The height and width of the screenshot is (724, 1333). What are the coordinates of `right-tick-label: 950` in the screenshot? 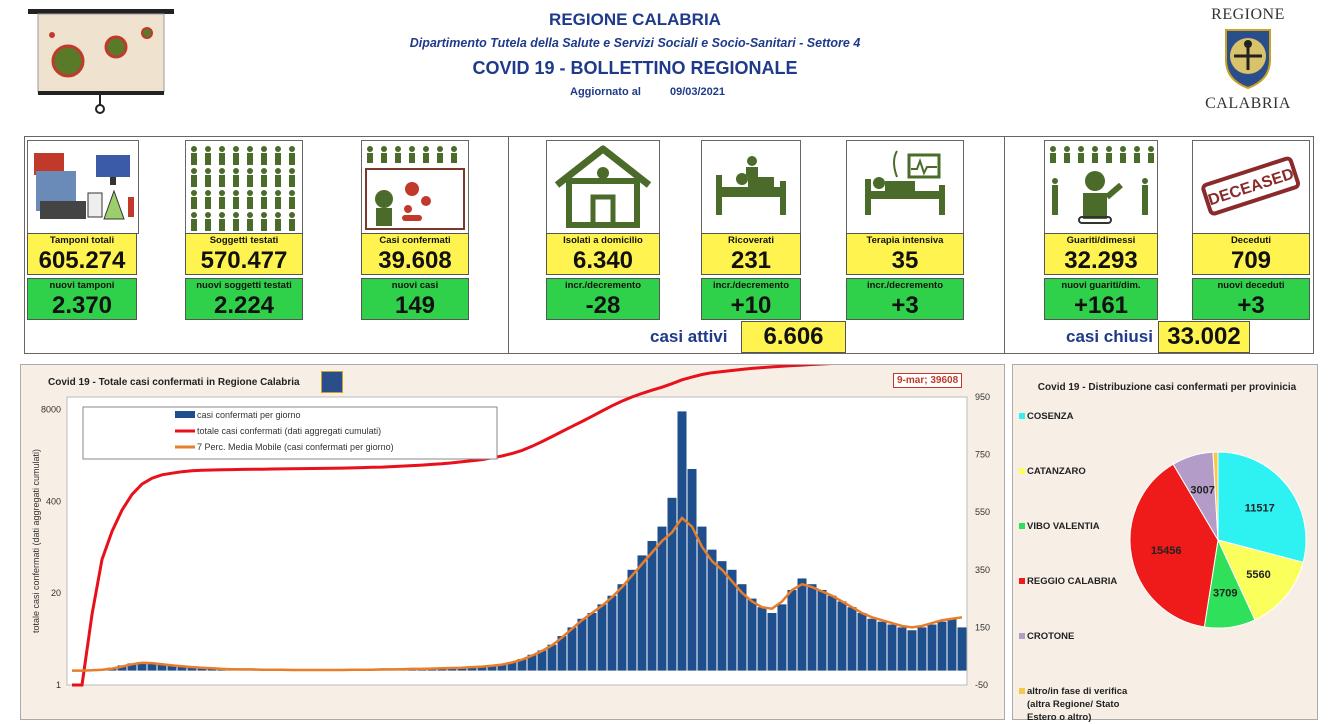 It's located at (982, 397).